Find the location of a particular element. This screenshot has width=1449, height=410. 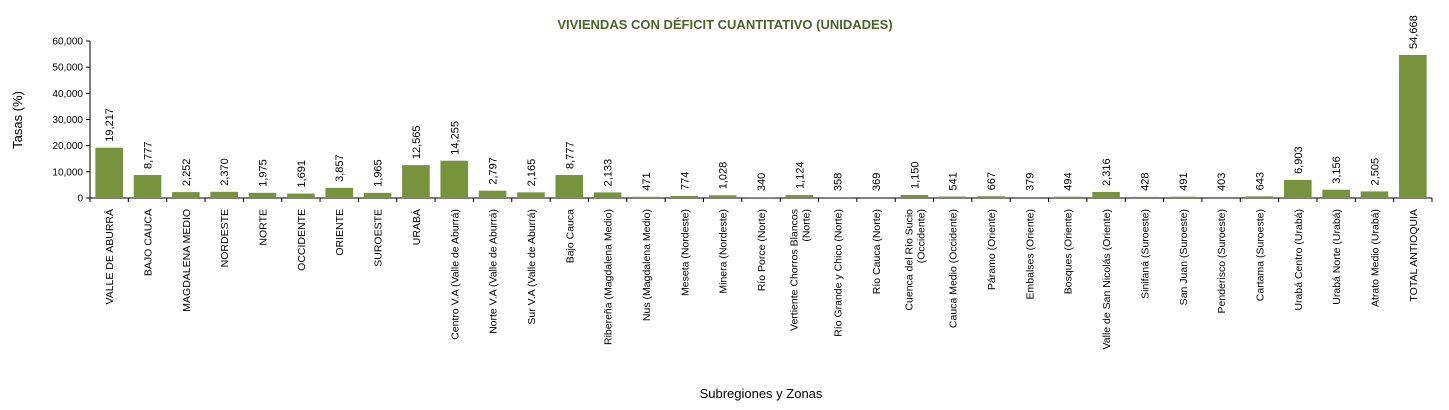

category-label: Valle de San Nicolás (Oriente) is located at coordinates (1107, 279).